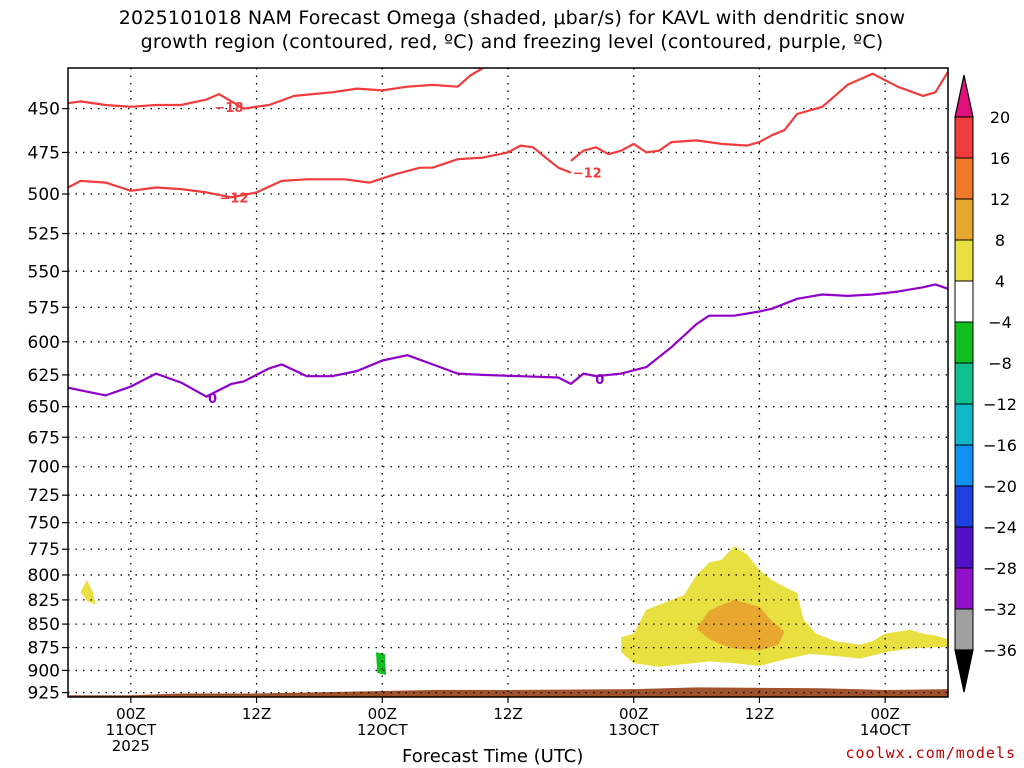 This screenshot has width=1024, height=768. Describe the element at coordinates (1000, 117) in the screenshot. I see `colorbar-label-0: 20` at that location.